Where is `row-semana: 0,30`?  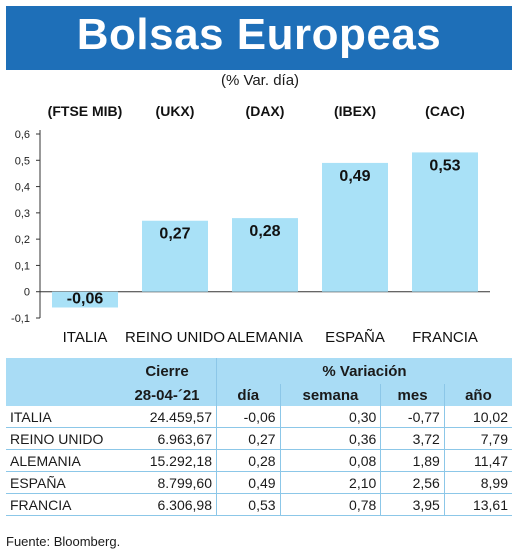
row-semana: 0,30 is located at coordinates (331, 417).